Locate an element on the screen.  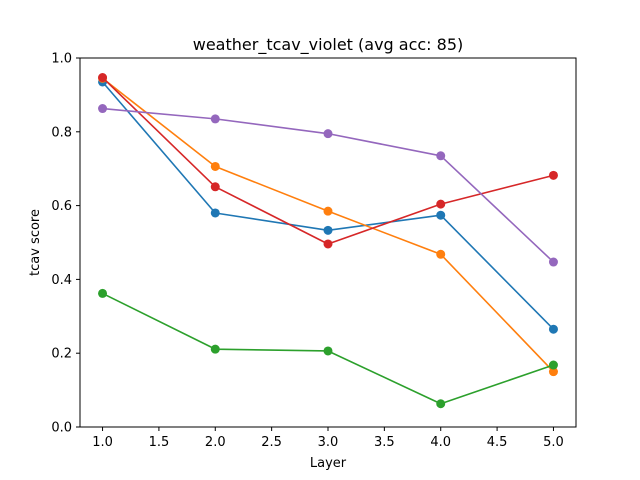
y-tick-label: 0.6 is located at coordinates (61, 206).